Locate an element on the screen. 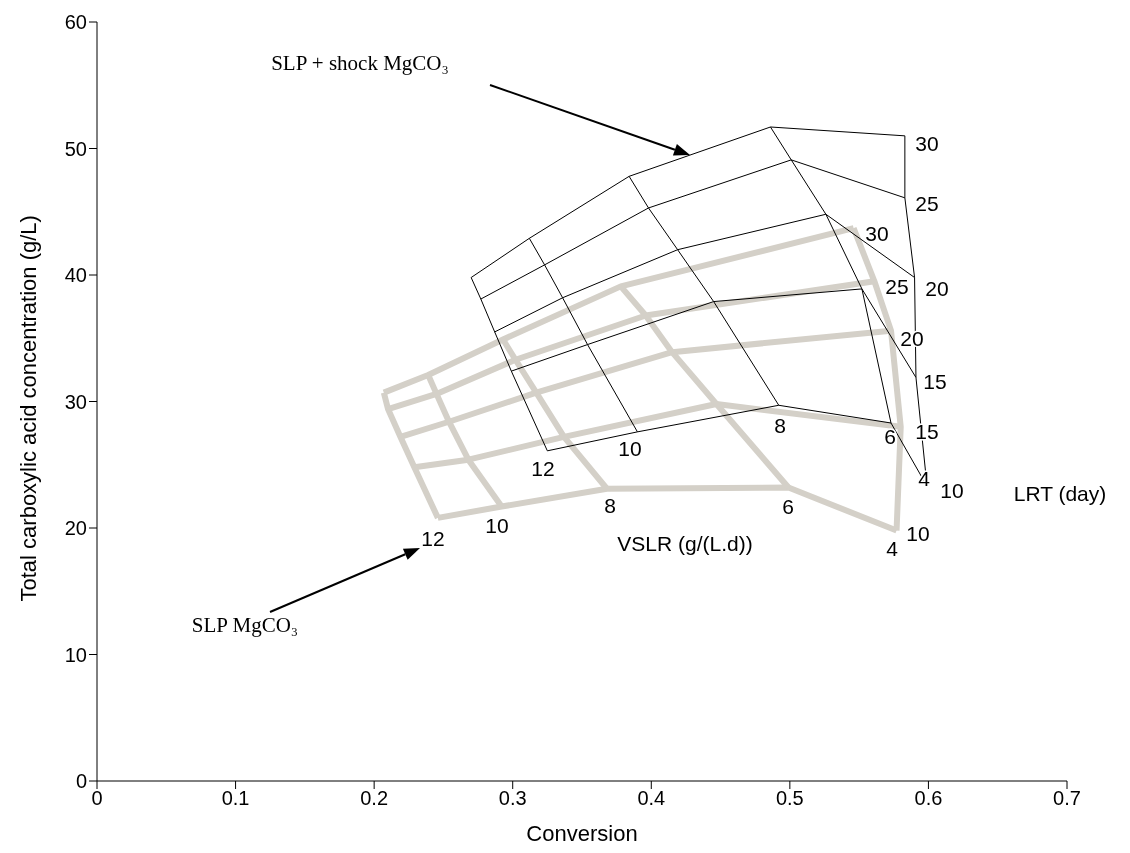 The width and height of the screenshot is (1130, 853). annotation: SLP + shock MgCO₃ is located at coordinates (360, 62).